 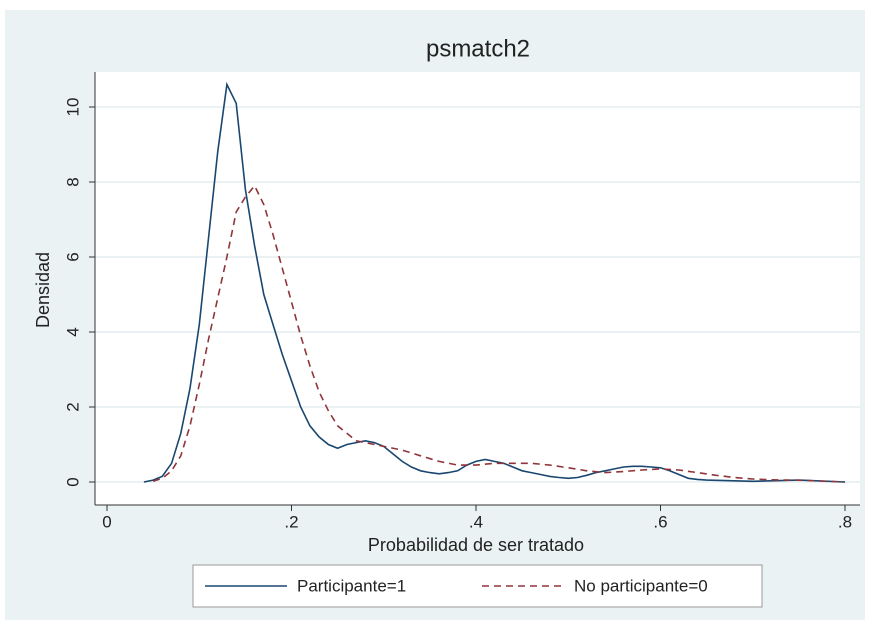 I want to click on y-tick-label: 6, so click(x=72, y=256).